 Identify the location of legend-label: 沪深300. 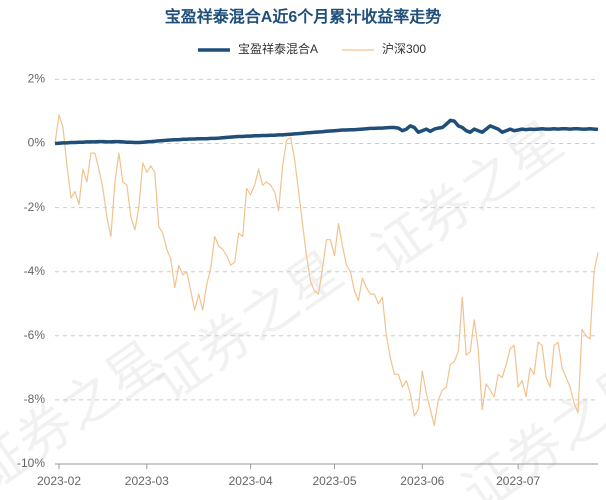
(404, 49).